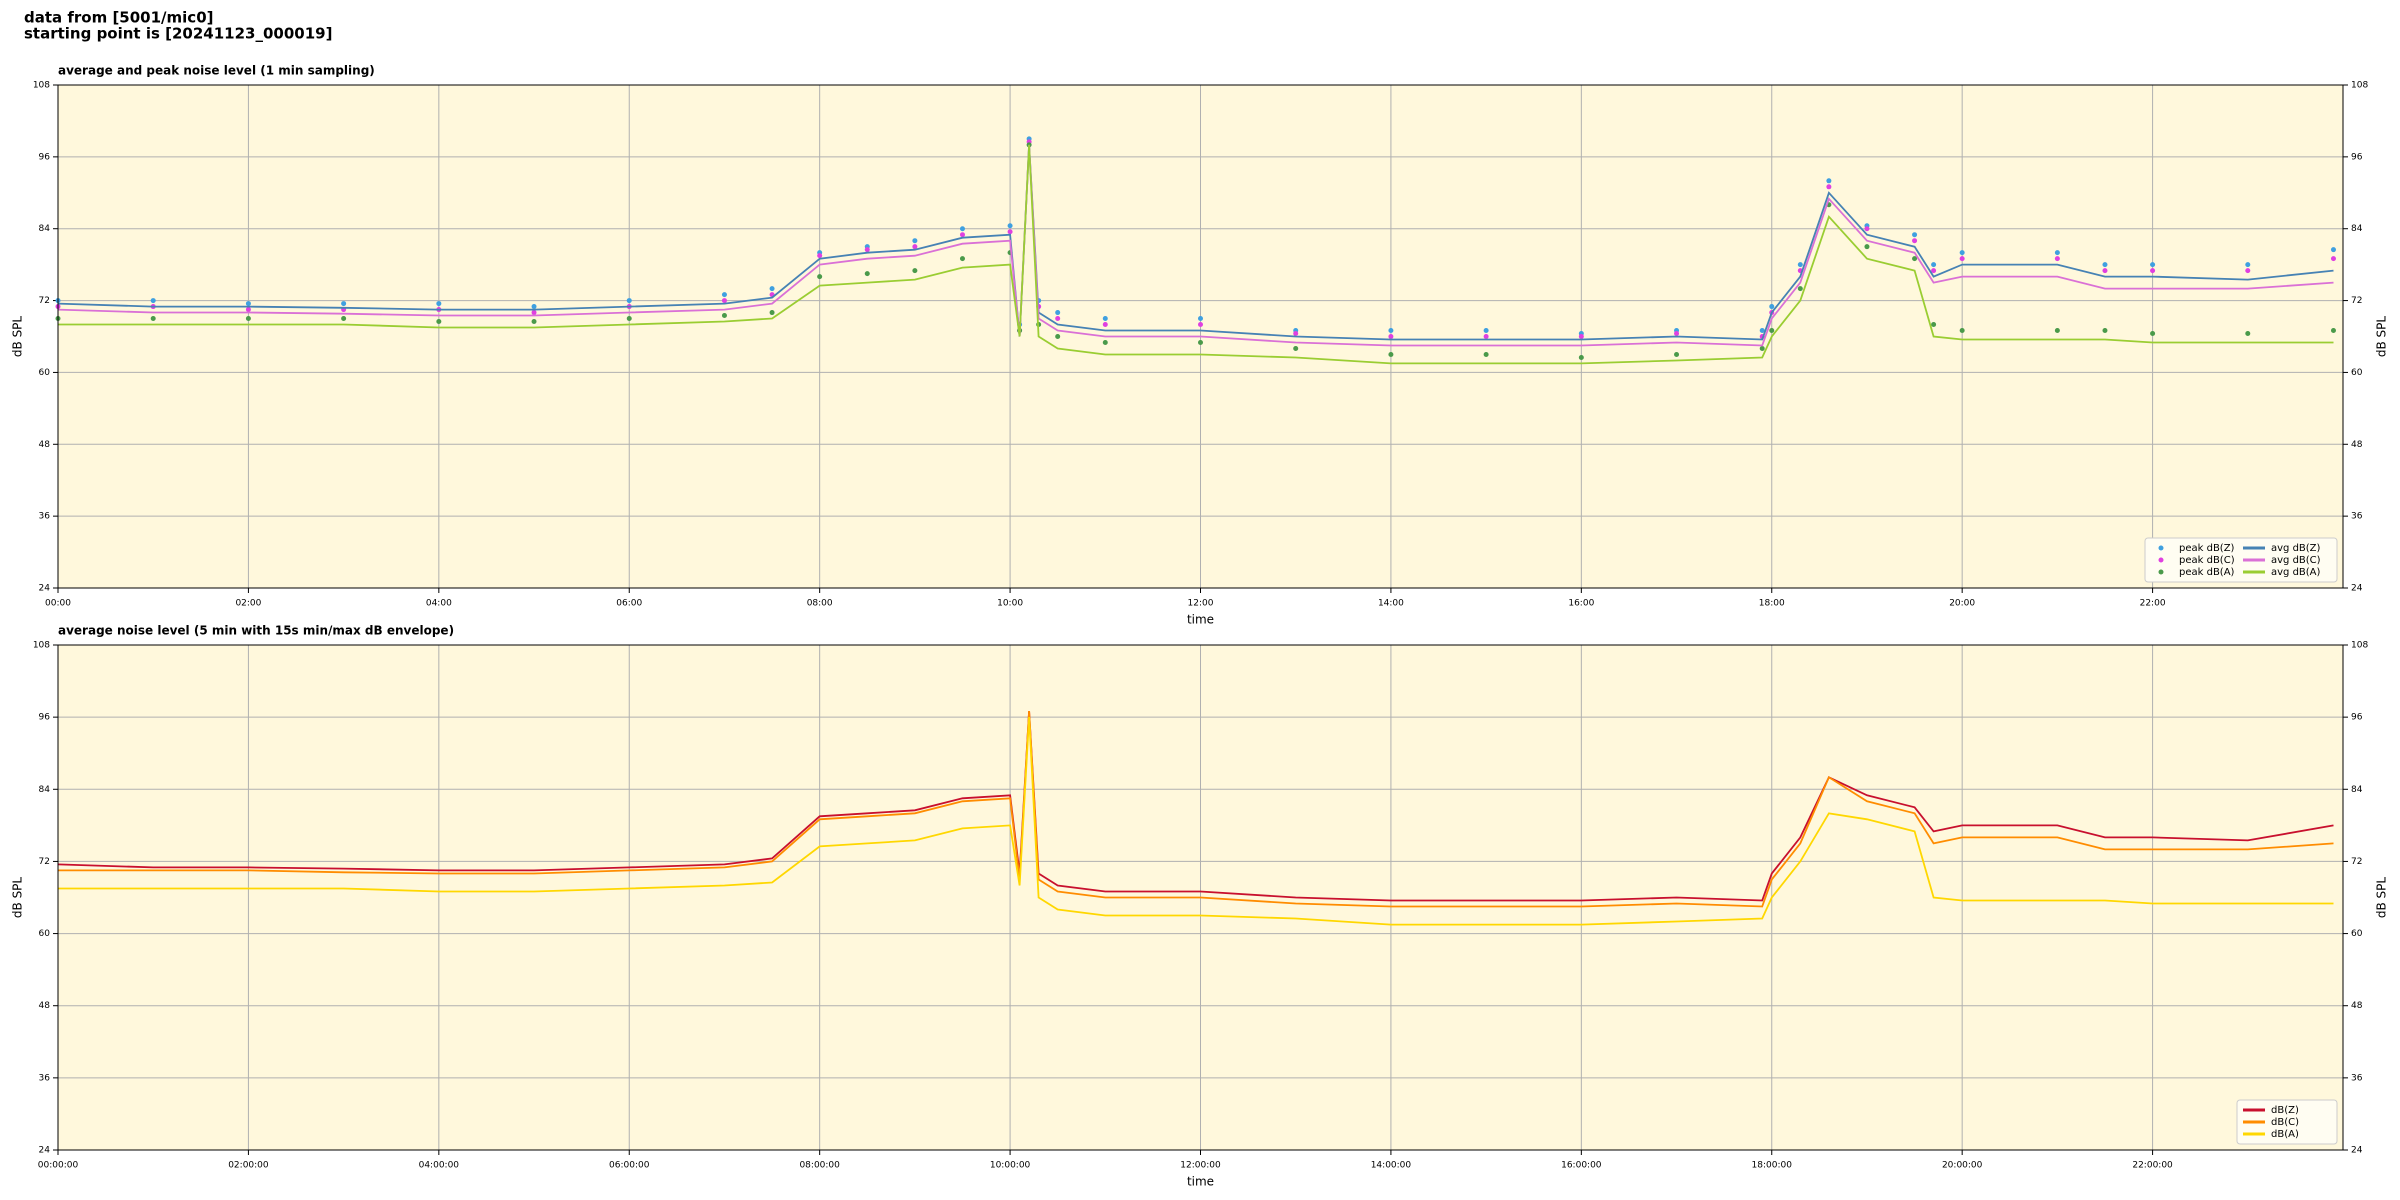 Image resolution: width=2400 pixels, height=1200 pixels. What do you see at coordinates (2152, 1166) in the screenshot?
I see `x-tick-label: 22:00:00` at bounding box center [2152, 1166].